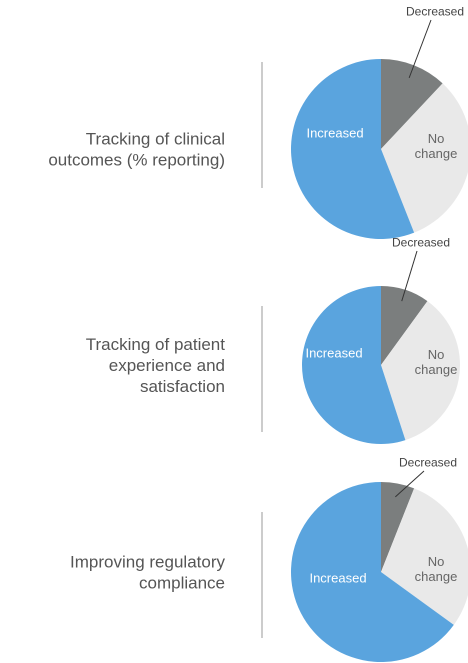 Image resolution: width=468 pixels, height=663 pixels. Describe the element at coordinates (182, 386) in the screenshot. I see `title-line: satisfaction` at that location.